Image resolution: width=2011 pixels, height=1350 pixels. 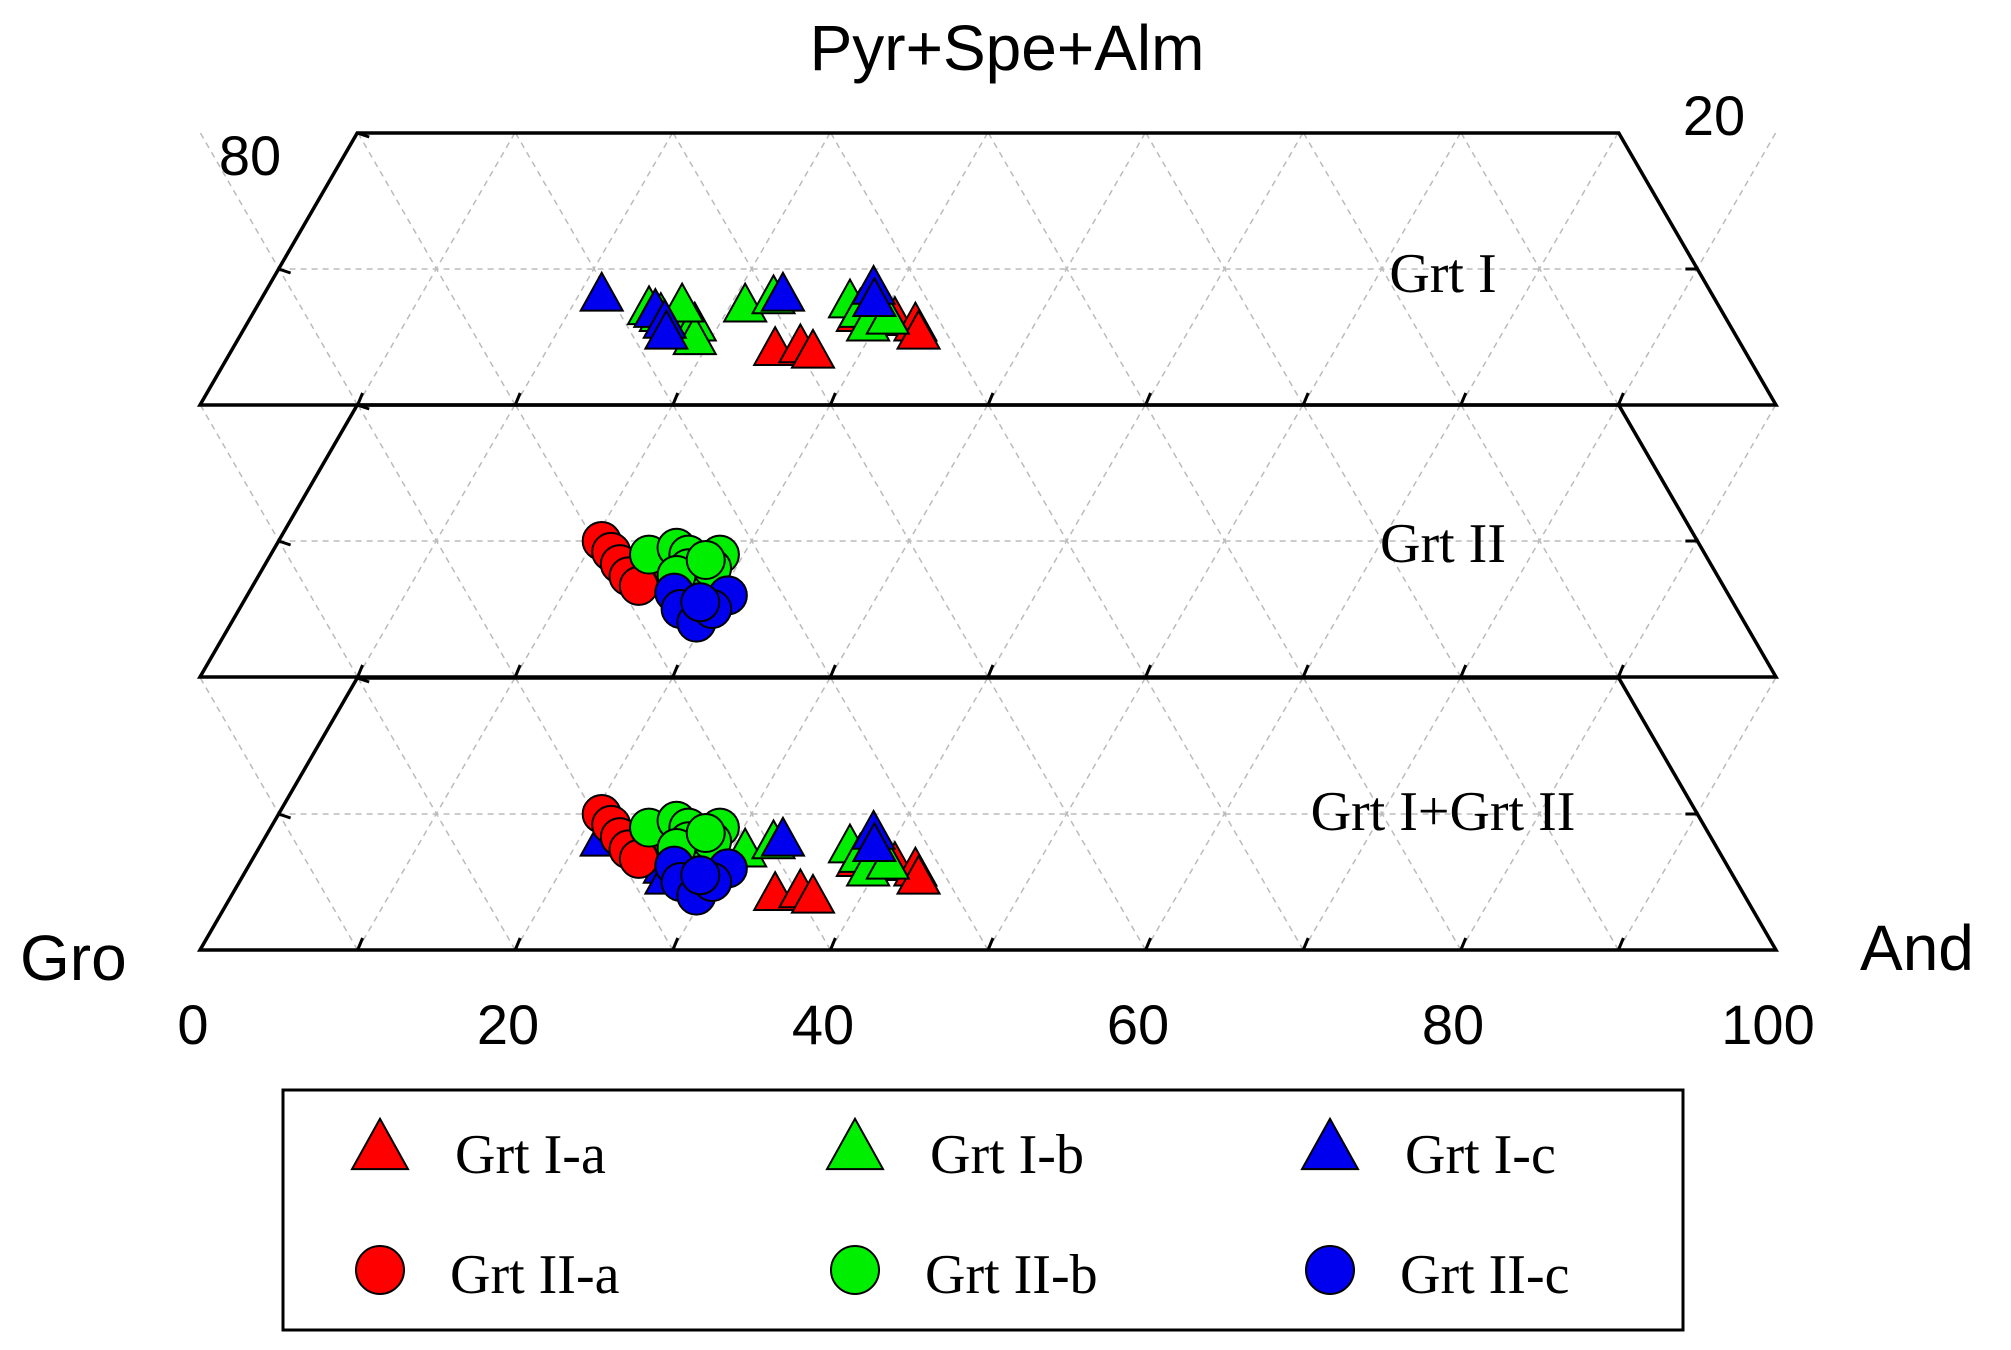 I want to click on marker-layer, so click(x=760, y=589).